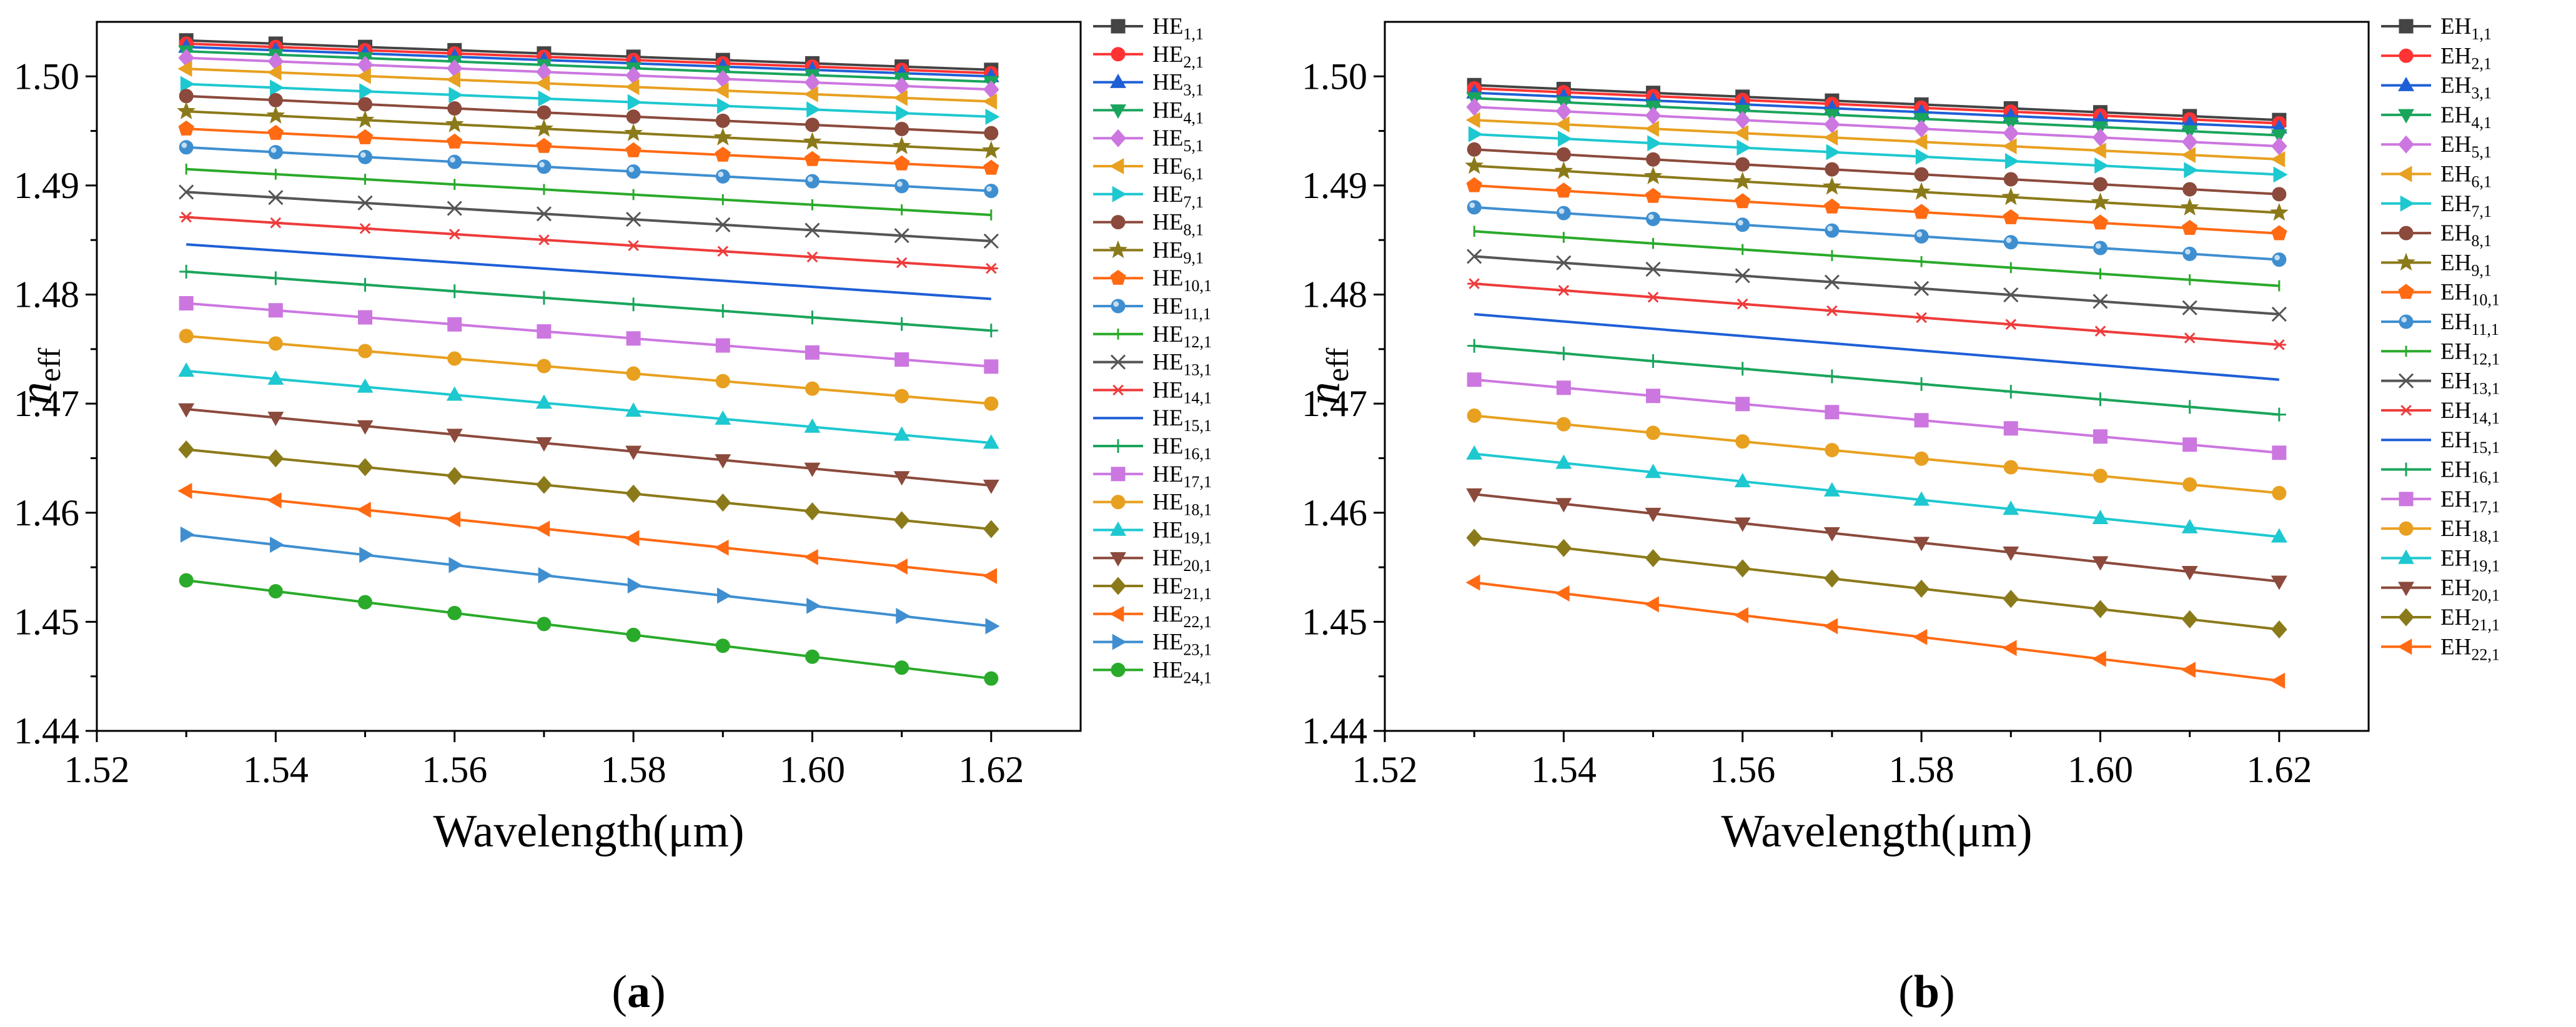 Image resolution: width=2576 pixels, height=1027 pixels. What do you see at coordinates (2470, 294) in the screenshot?
I see `legend-label: EH10,1` at bounding box center [2470, 294].